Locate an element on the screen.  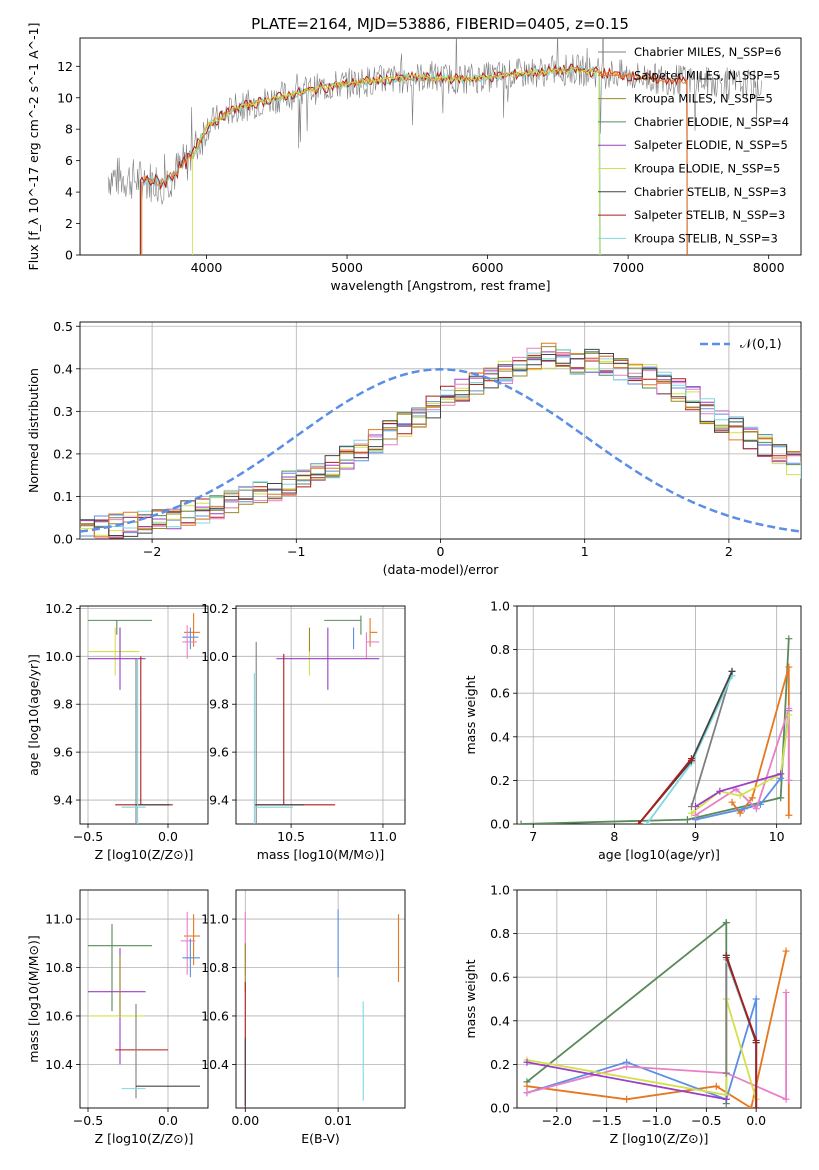
x-axis-label: E(B-V) is located at coordinates (320, 1138).